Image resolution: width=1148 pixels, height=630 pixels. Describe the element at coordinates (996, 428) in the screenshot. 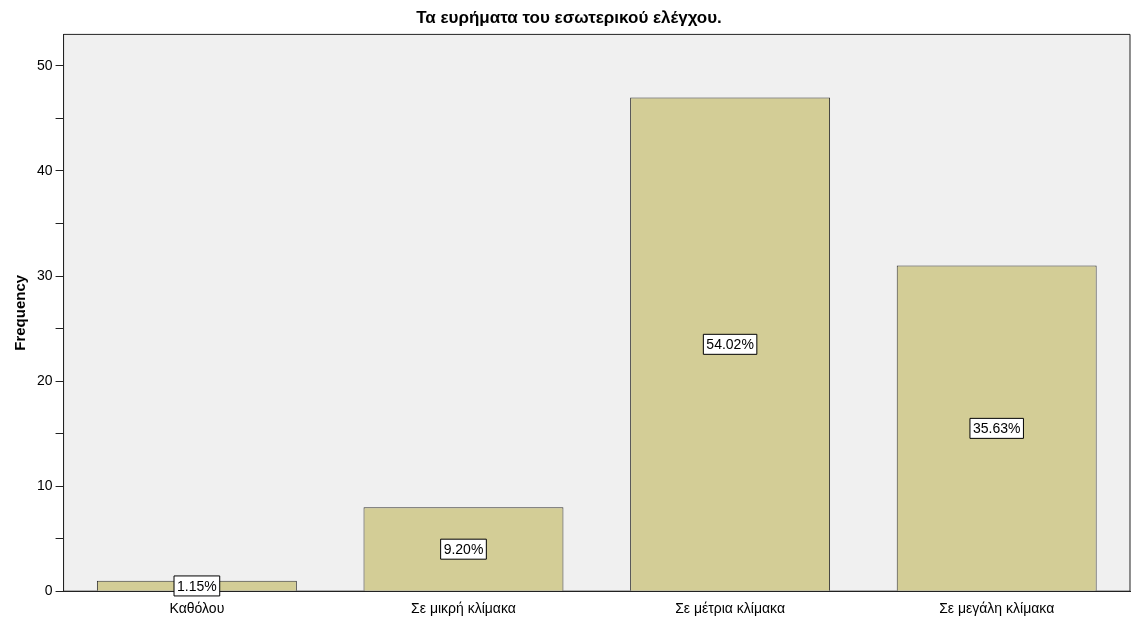

I see `annotation: 35.63%` at that location.